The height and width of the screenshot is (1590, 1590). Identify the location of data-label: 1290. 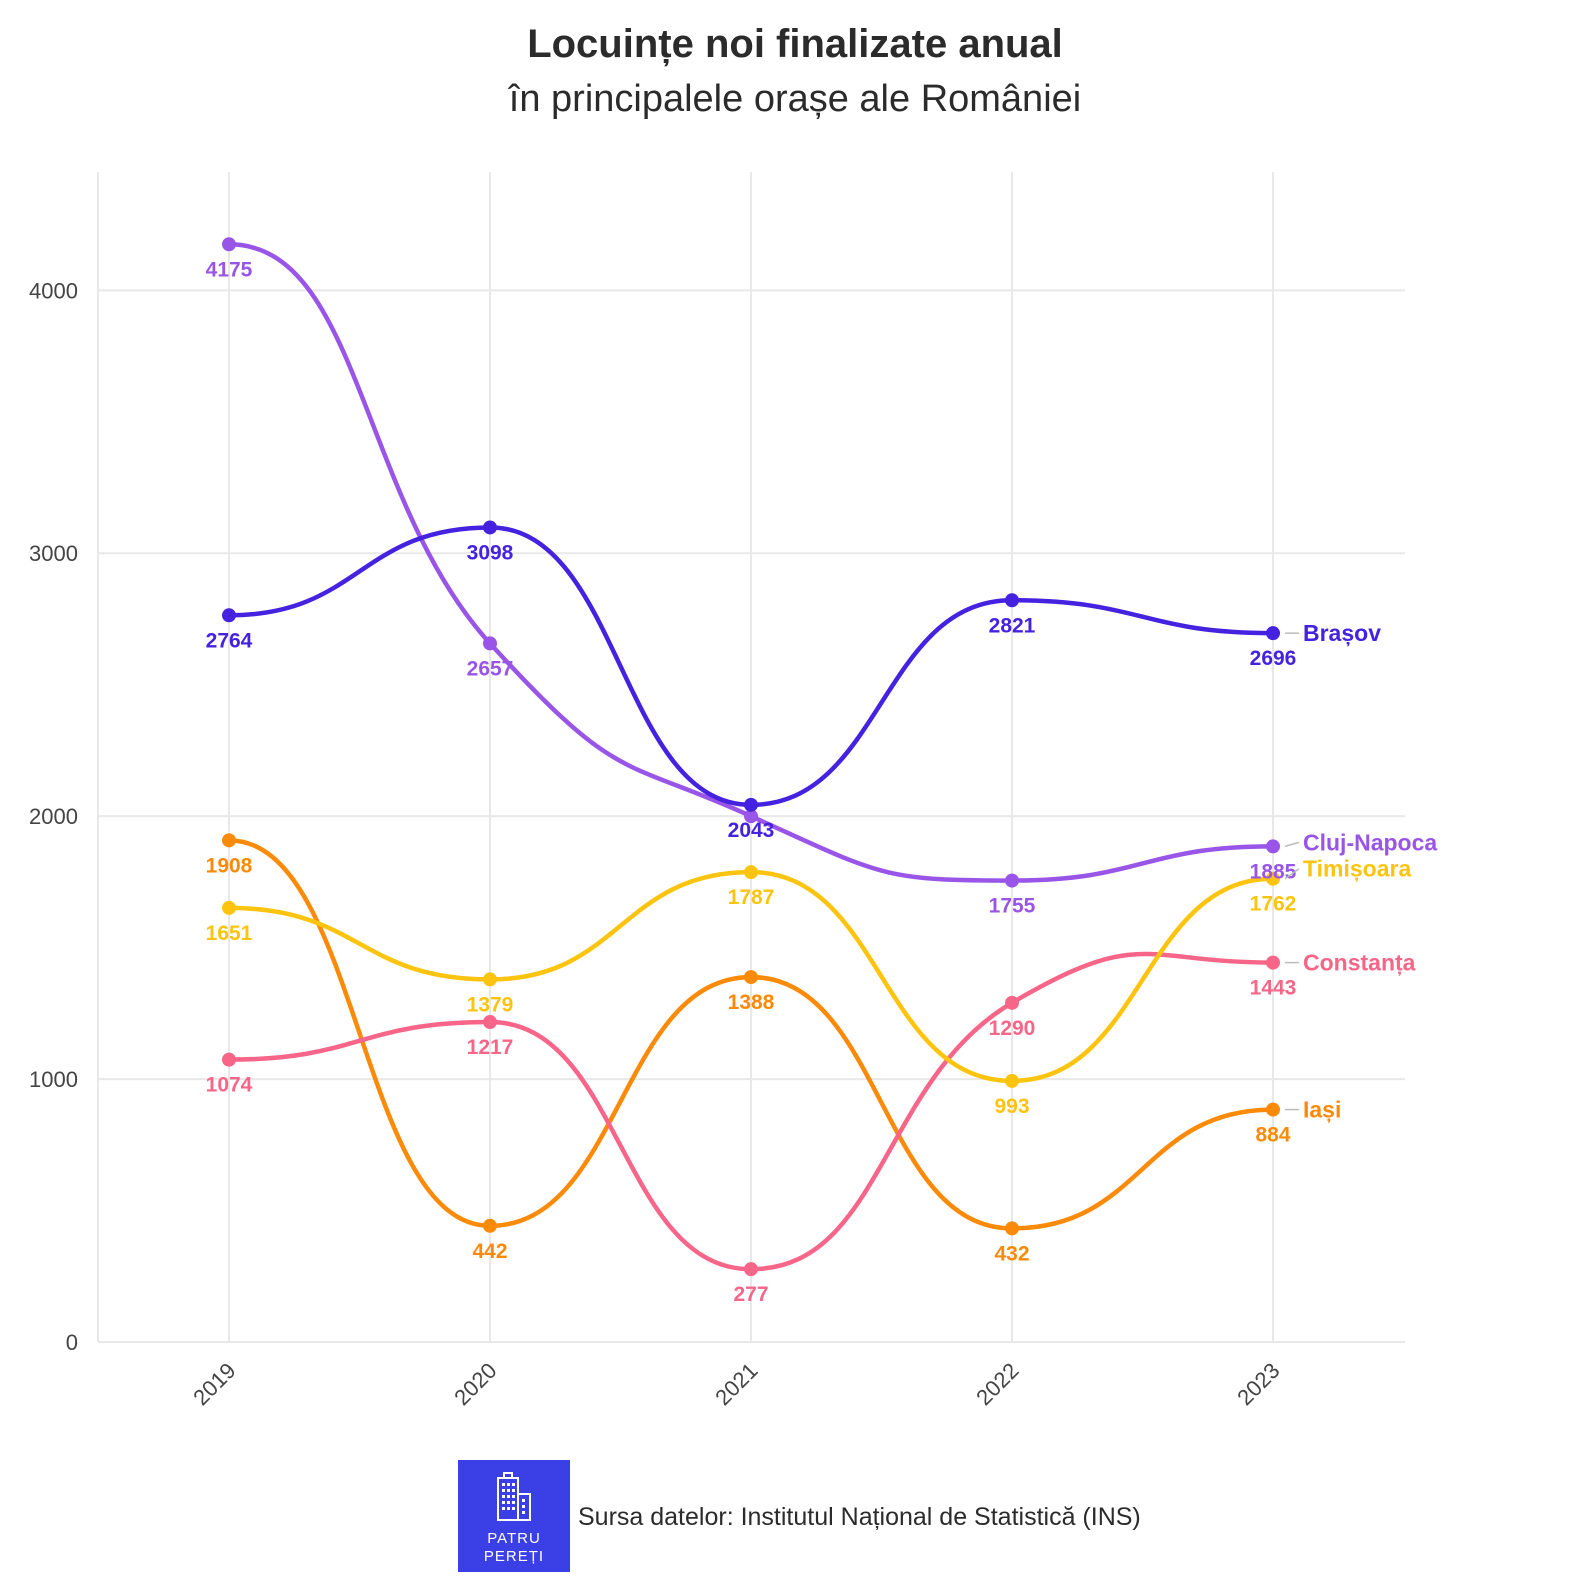
(1012, 1028).